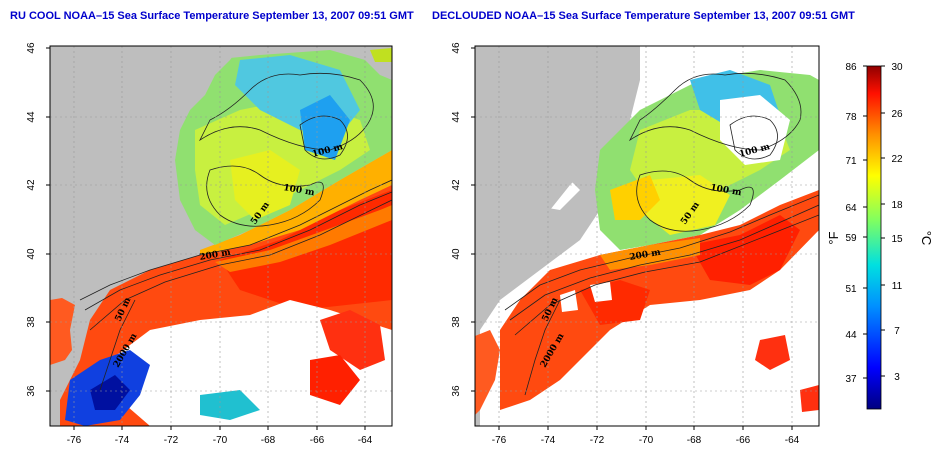 The width and height of the screenshot is (950, 475). What do you see at coordinates (851, 238) in the screenshot?
I see `f-tick-label: 59` at bounding box center [851, 238].